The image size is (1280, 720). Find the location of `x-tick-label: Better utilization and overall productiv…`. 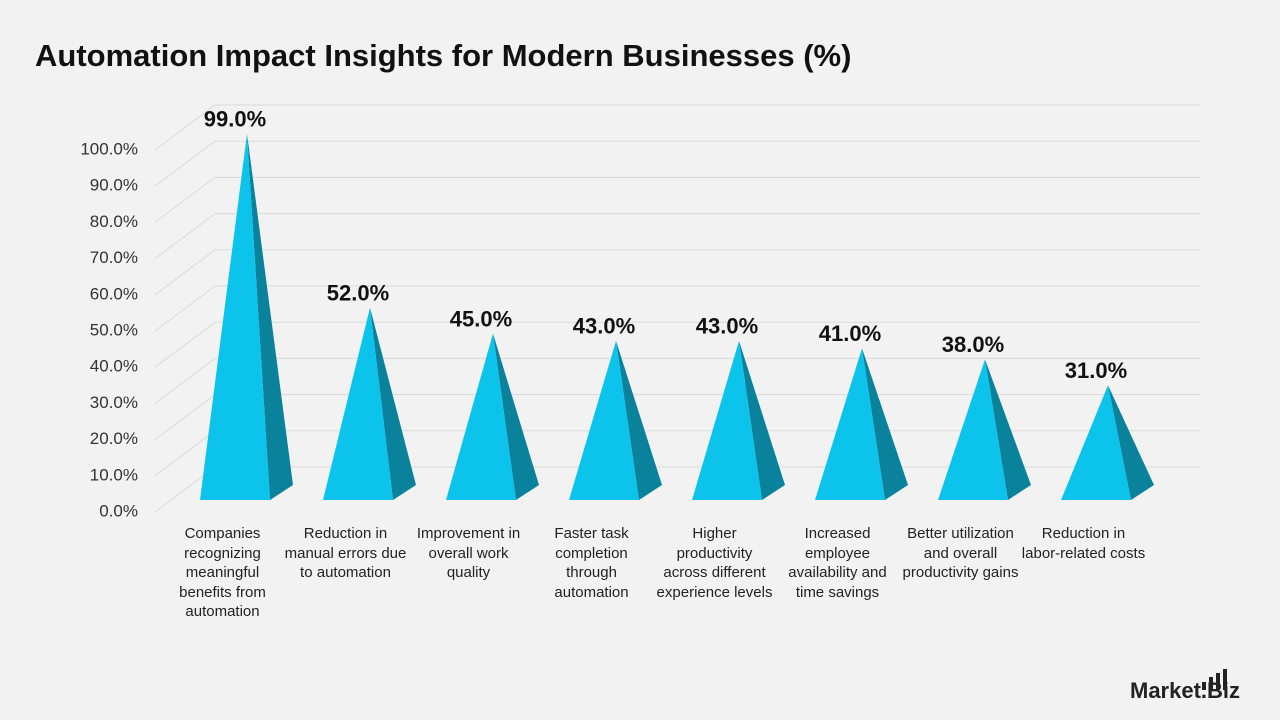

x-tick-label: Better utilization and overall productiv… is located at coordinates (960, 553).